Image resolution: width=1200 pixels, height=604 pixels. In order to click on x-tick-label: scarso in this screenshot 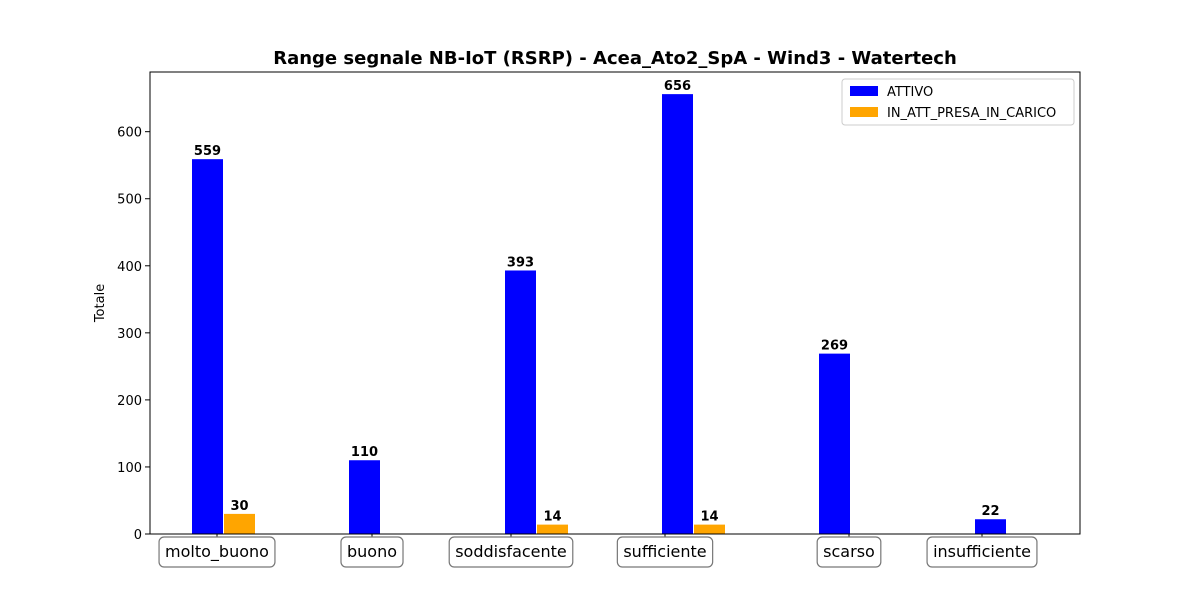, I will do `click(849, 551)`.